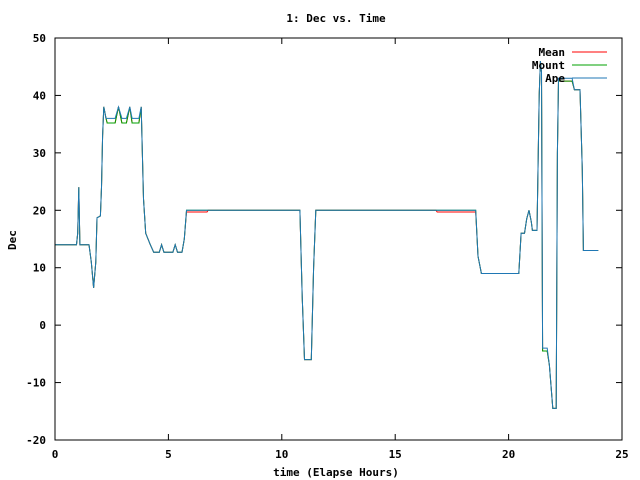 This screenshot has width=640, height=480. I want to click on y-tick-label: -20, so click(36, 440).